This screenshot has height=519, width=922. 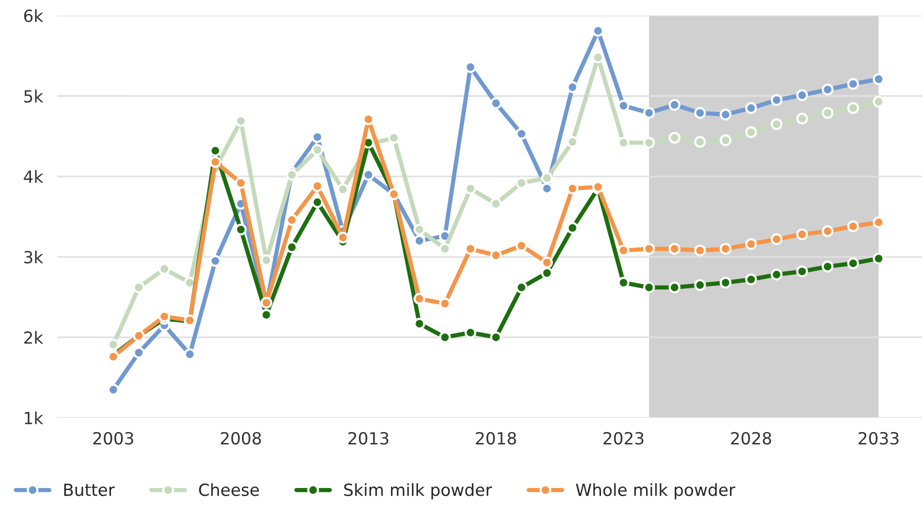 What do you see at coordinates (240, 438) in the screenshot?
I see `x-tick-label: 2008` at bounding box center [240, 438].